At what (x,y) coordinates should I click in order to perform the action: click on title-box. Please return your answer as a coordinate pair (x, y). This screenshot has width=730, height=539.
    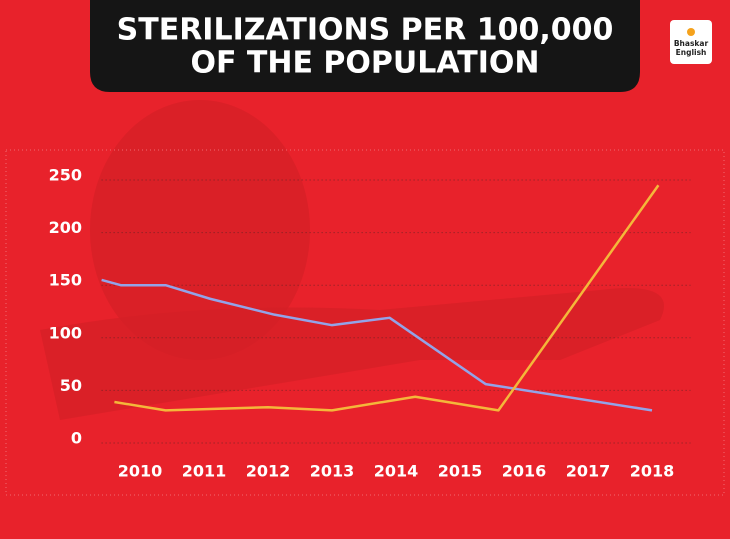
    Looking at the image, I should click on (365, 46).